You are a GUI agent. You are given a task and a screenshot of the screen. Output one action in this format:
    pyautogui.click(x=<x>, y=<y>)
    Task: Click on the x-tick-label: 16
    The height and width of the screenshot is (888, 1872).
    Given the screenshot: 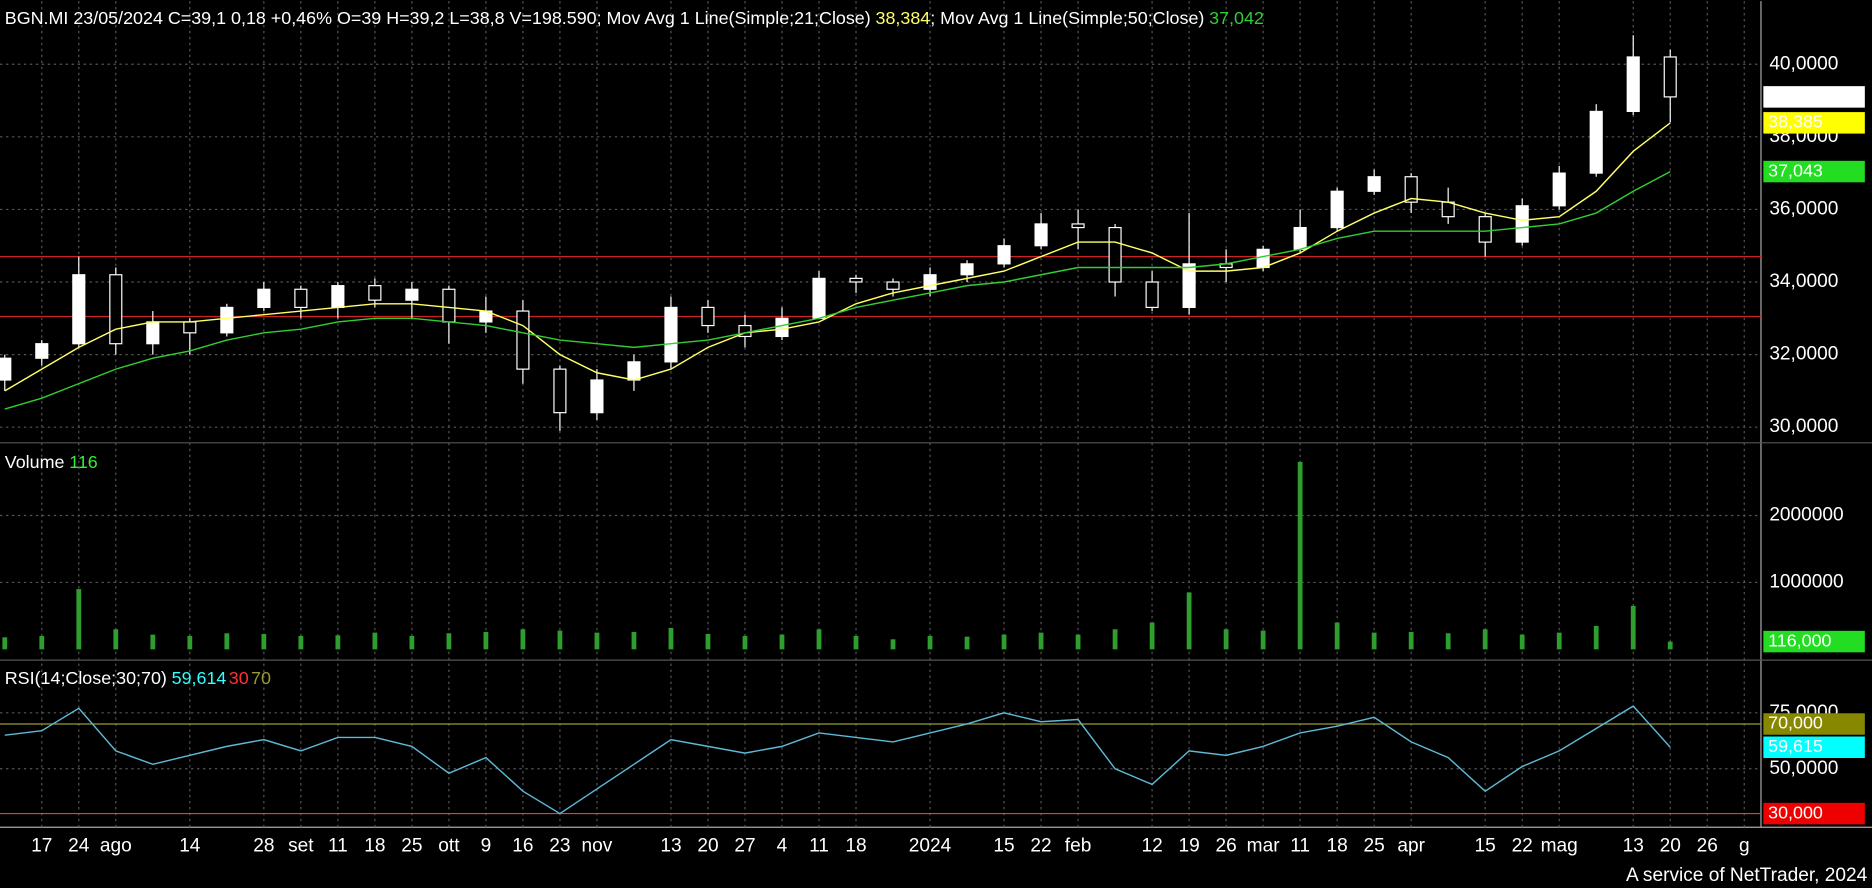 What is the action you would take?
    pyautogui.click(x=522, y=845)
    